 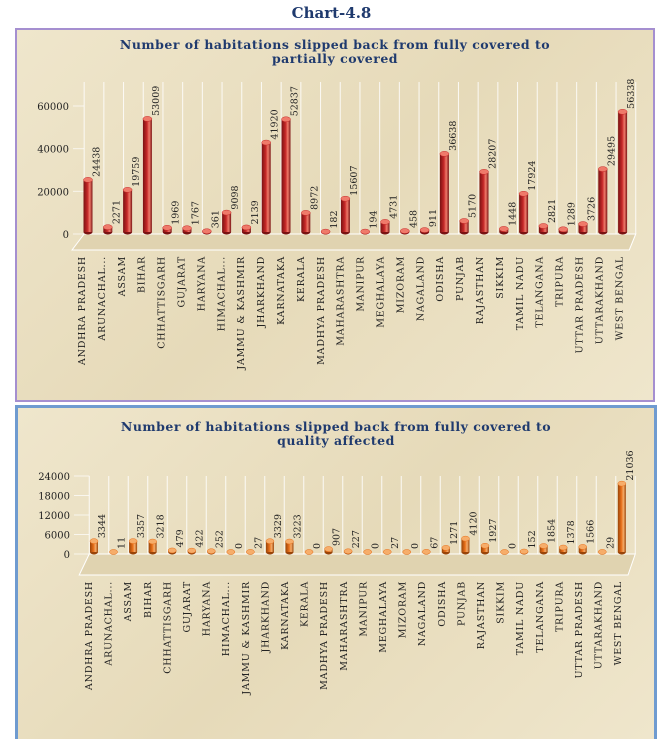 What do you see at coordinates (354, 242) in the screenshot?
I see `chart-floor` at bounding box center [354, 242].